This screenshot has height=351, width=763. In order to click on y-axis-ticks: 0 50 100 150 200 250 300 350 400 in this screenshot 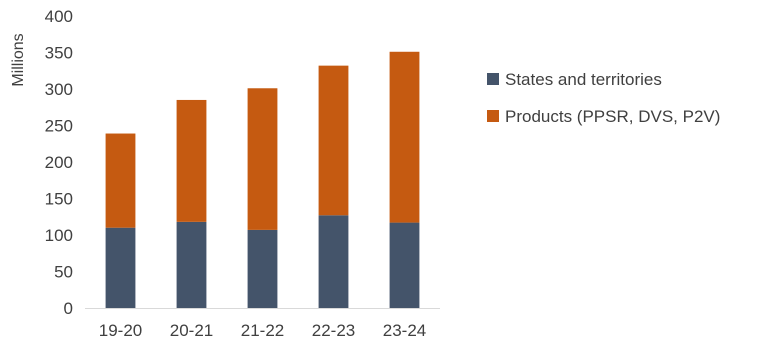, I will do `click(59, 162)`.